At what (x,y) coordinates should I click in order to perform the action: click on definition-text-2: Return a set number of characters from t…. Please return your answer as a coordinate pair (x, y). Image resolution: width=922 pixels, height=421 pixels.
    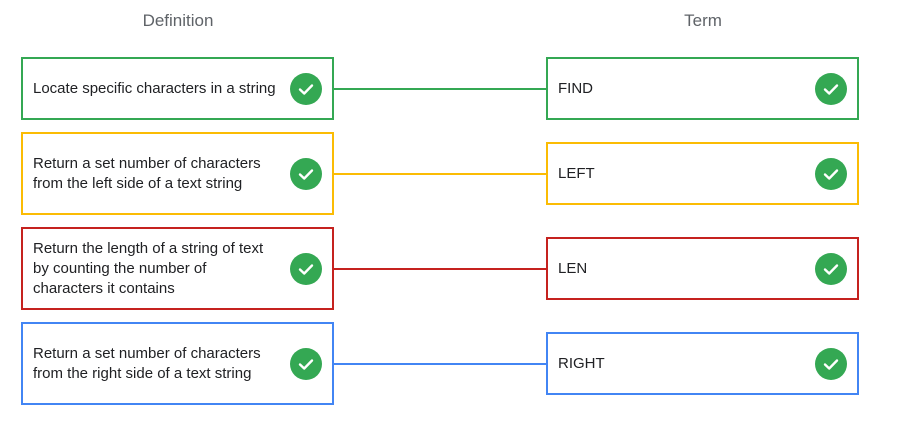
    Looking at the image, I should click on (147, 173).